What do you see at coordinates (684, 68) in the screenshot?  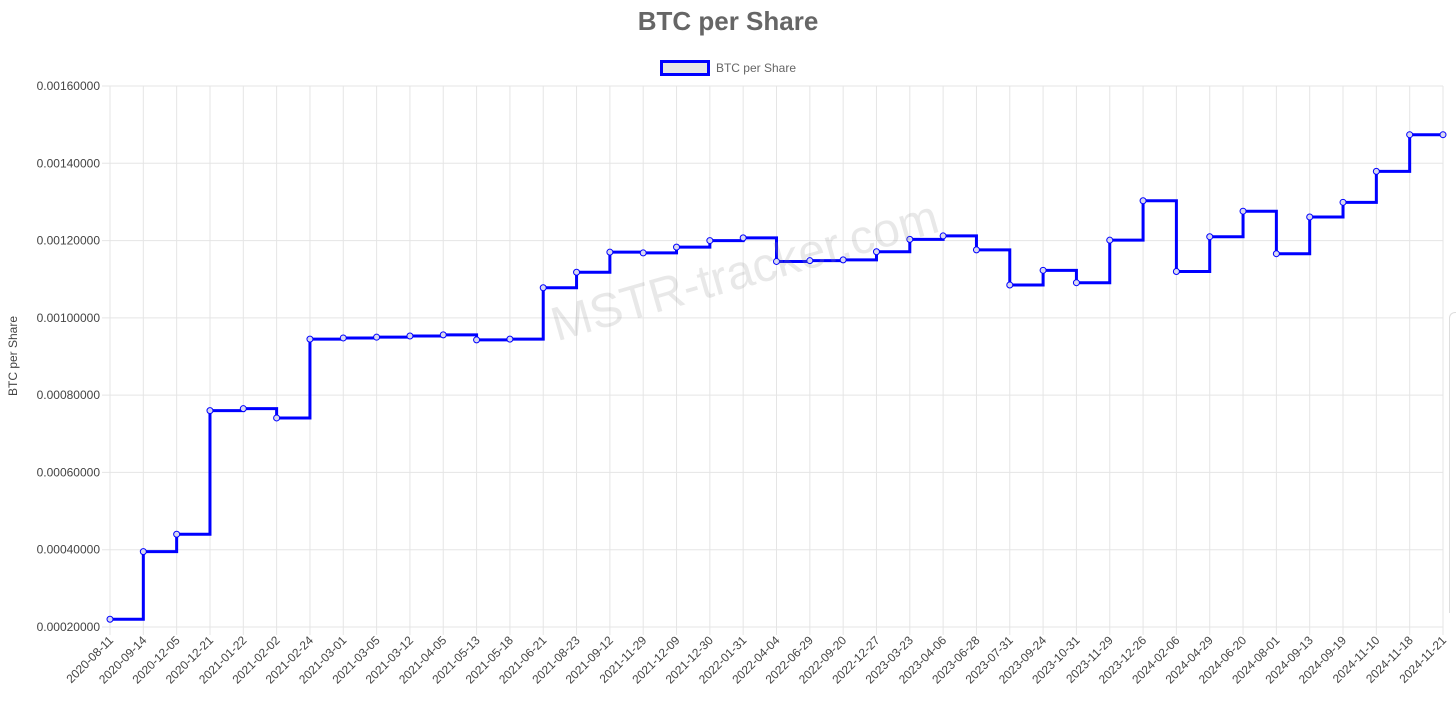 I see `legend-swatch` at bounding box center [684, 68].